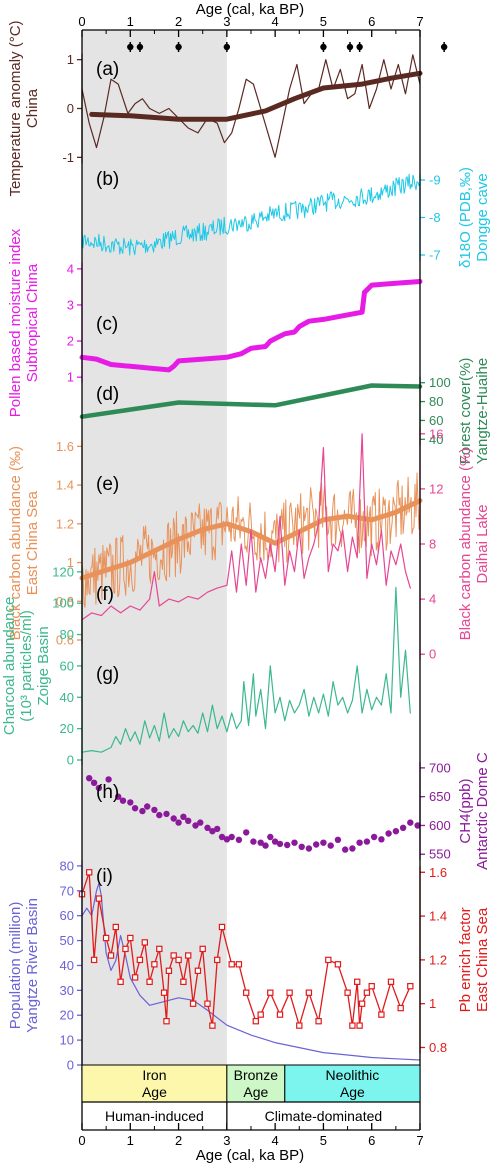 The image size is (500, 1170). What do you see at coordinates (275, 1140) in the screenshot?
I see `x-tick-label-bottom-4: 4` at bounding box center [275, 1140].